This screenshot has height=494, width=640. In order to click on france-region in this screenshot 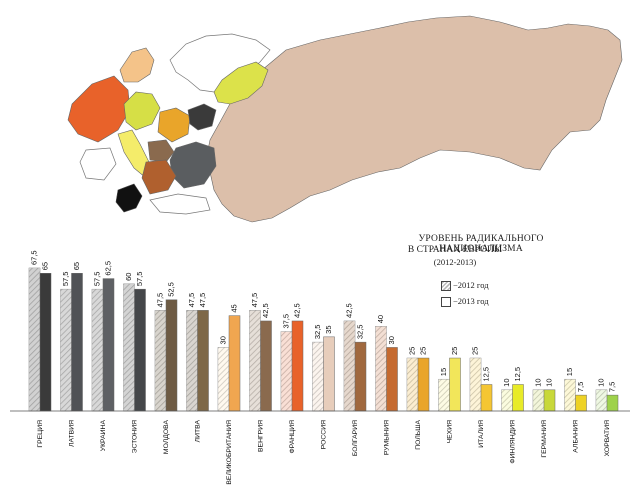, I will do `click(99, 109)`.